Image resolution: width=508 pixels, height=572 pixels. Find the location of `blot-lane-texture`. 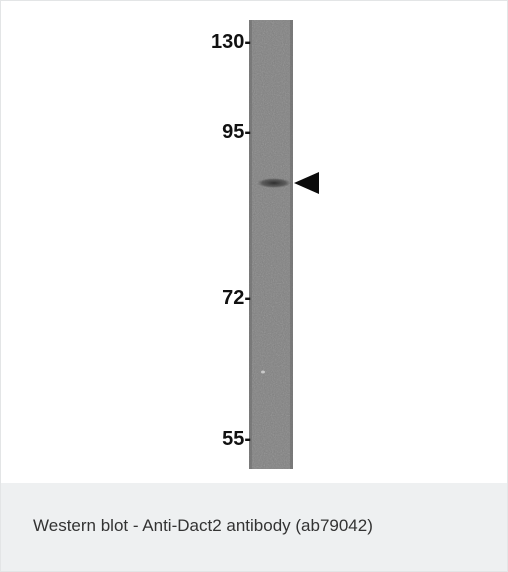

blot-lane-texture is located at coordinates (271, 244).